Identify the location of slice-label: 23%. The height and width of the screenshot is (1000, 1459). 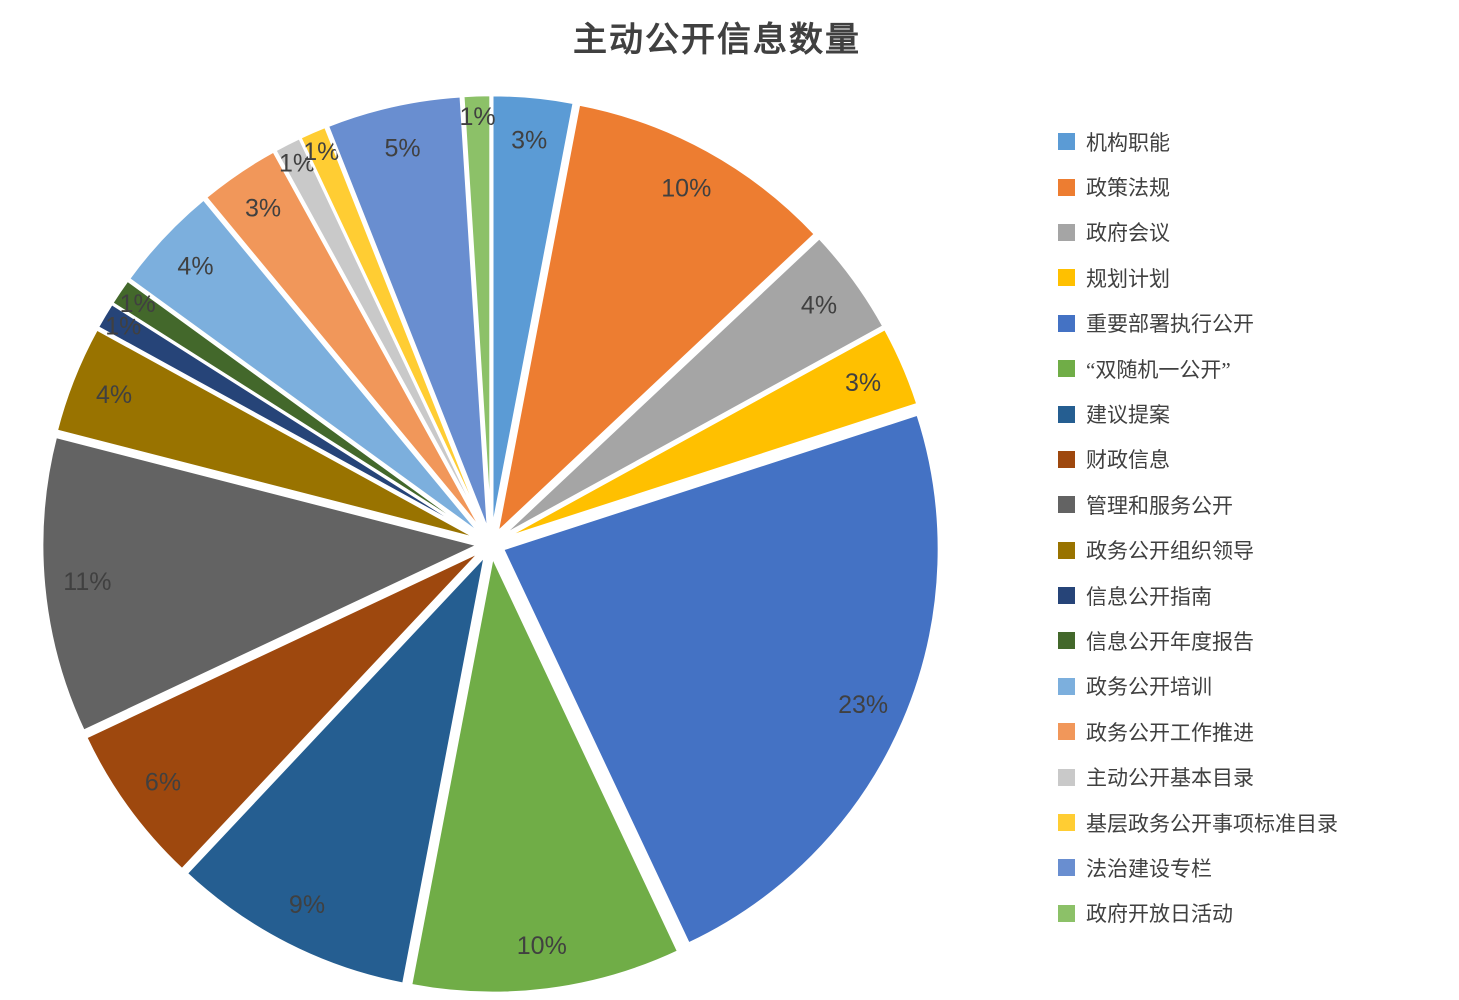
(863, 705).